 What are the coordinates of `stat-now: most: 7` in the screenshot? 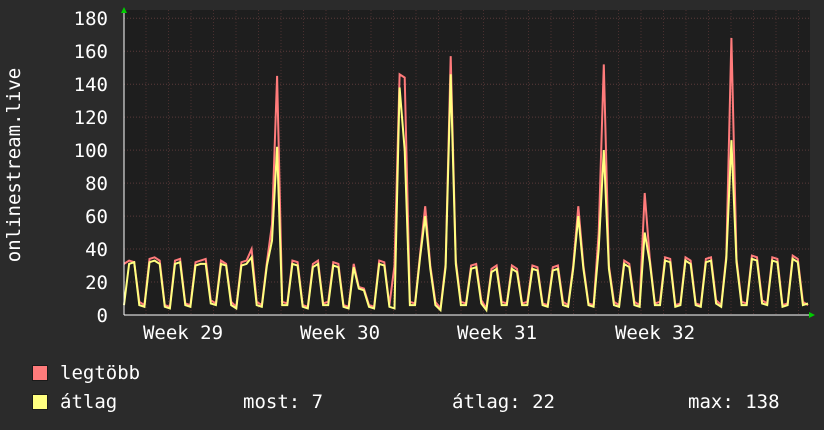 It's located at (283, 402).